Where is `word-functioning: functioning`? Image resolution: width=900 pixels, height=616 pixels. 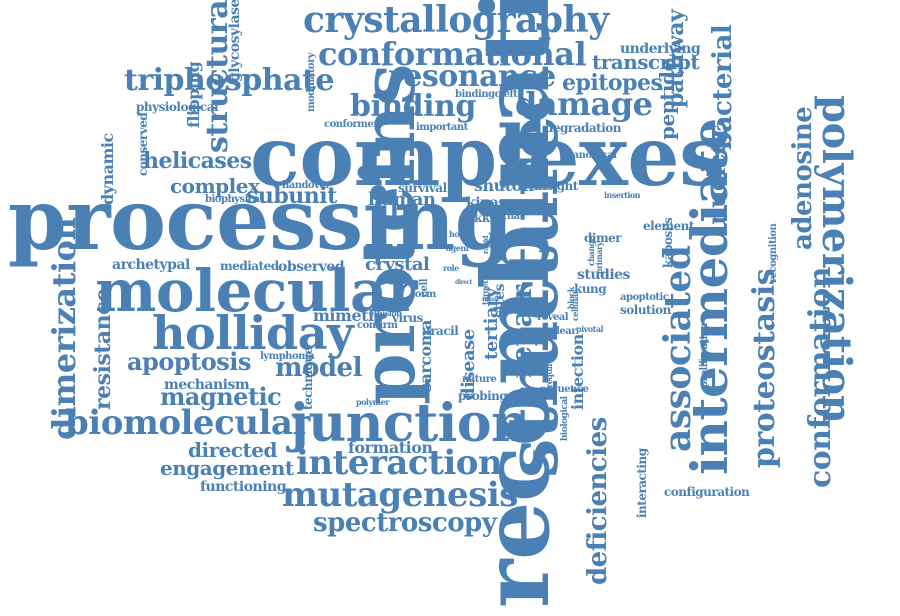 word-functioning: functioning is located at coordinates (243, 487).